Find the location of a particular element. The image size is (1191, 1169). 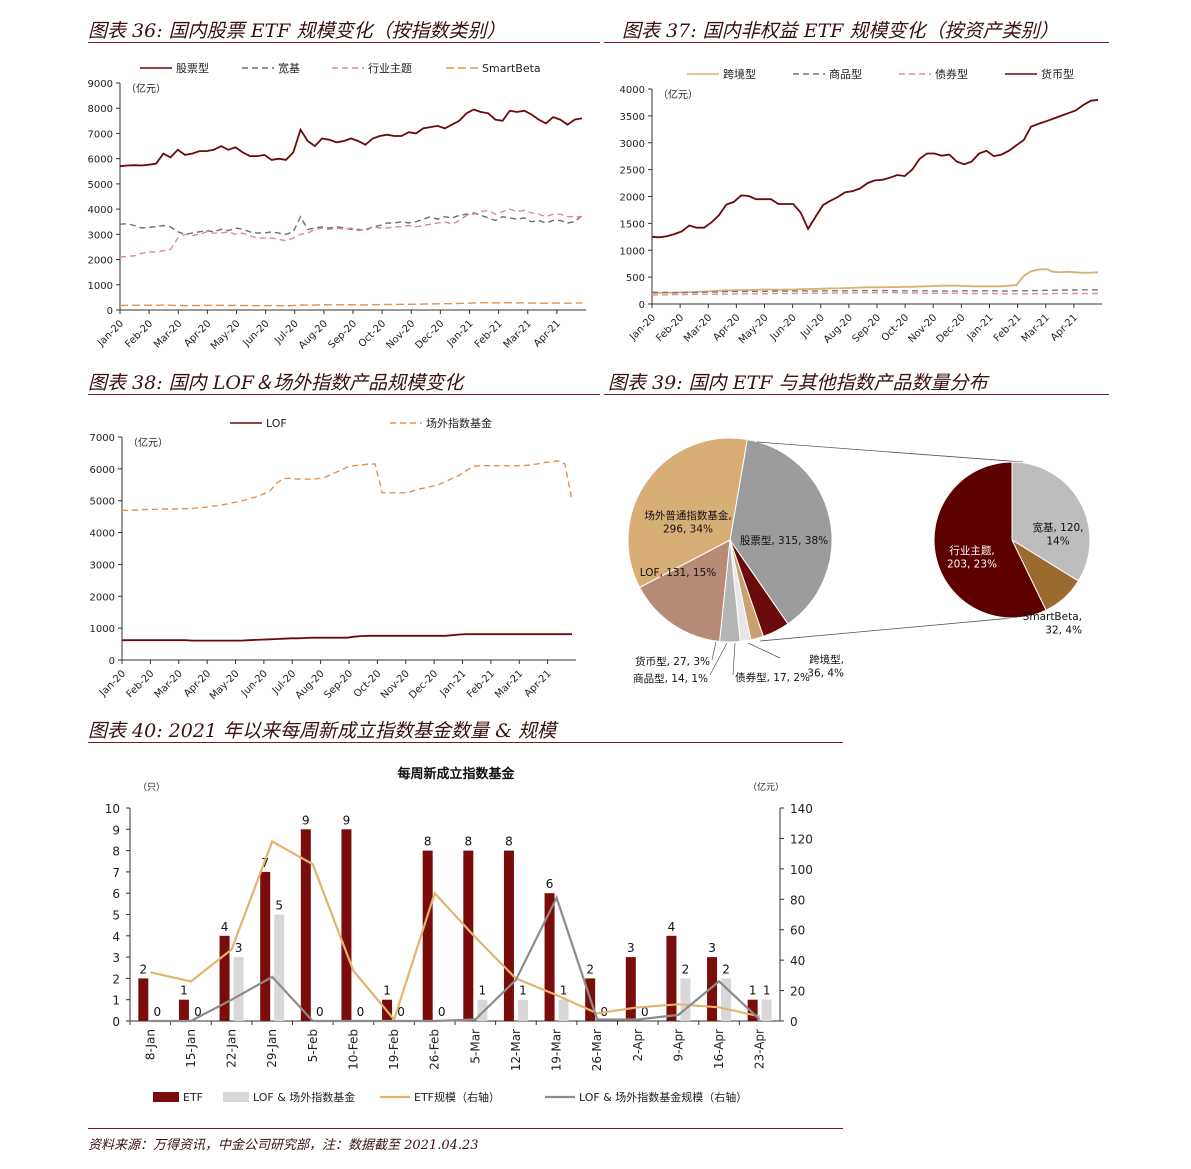

right-y-tick-label: 140 is located at coordinates (801, 809).